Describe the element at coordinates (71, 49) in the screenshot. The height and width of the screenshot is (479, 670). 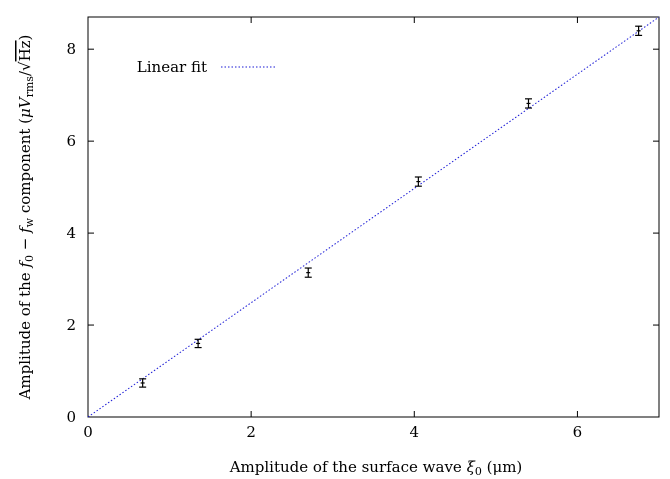
I see `y-tick-label: 8` at that location.